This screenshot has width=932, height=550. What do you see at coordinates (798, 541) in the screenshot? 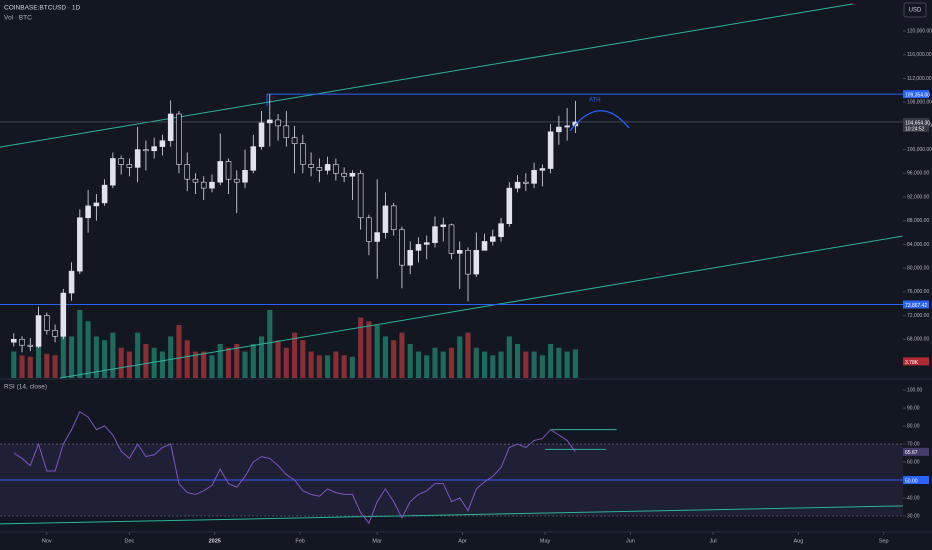
I see `x-tick-label: Aug` at bounding box center [798, 541].